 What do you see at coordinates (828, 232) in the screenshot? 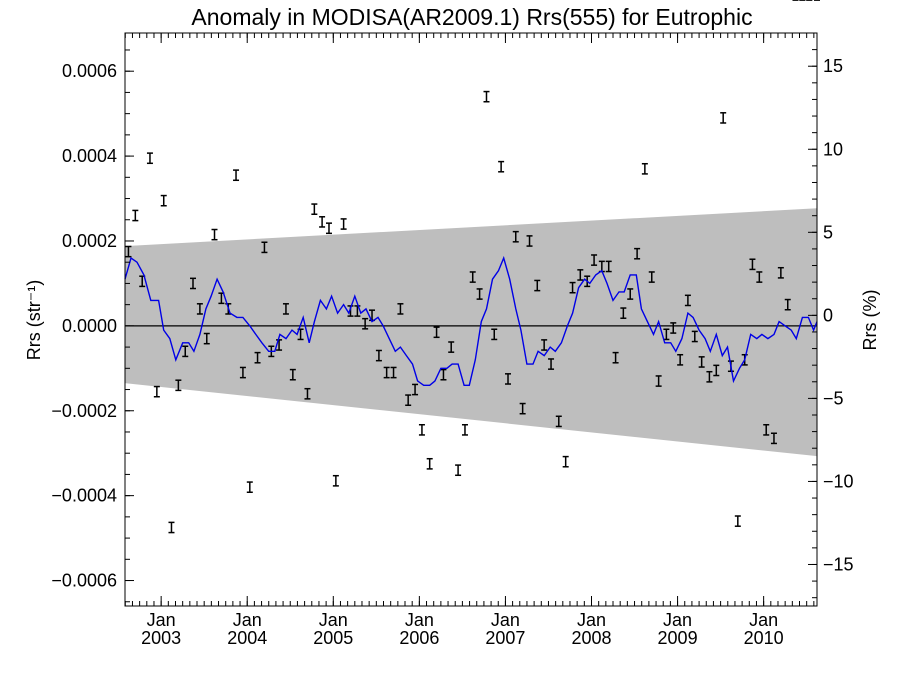
I see `y-right-tick-label: 5` at bounding box center [828, 232].